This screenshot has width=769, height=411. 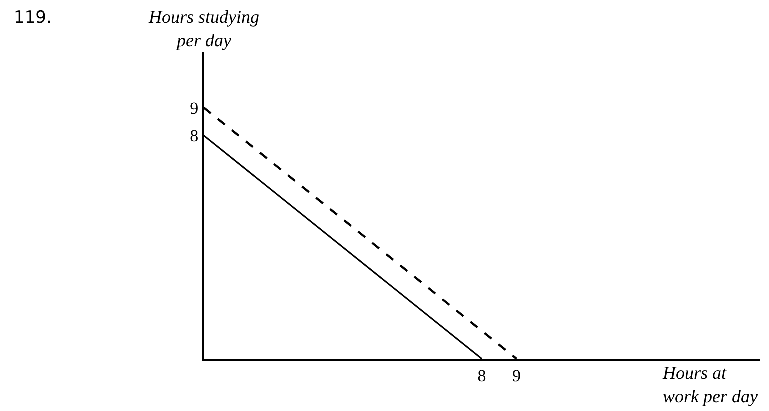 What do you see at coordinates (710, 384) in the screenshot?
I see `x-axis-title: Hours at work per day` at bounding box center [710, 384].